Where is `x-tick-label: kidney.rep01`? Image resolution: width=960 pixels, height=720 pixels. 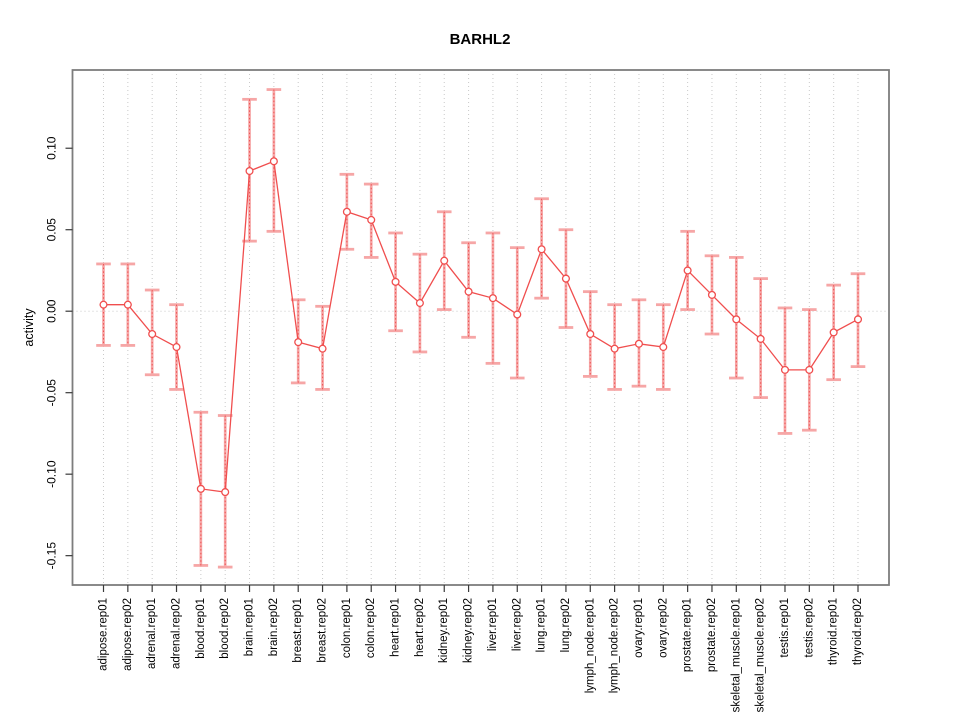
x-tick-label: kidney.rep01 is located at coordinates (444, 630).